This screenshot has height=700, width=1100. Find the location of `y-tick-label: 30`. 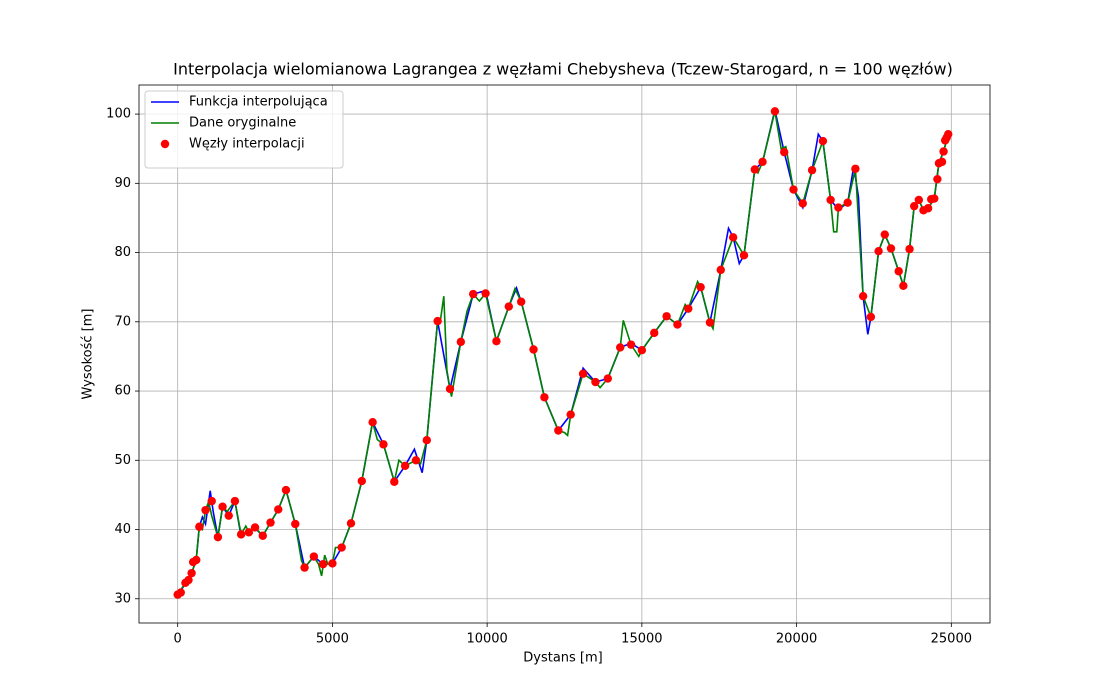

y-tick-label: 30 is located at coordinates (122, 598).